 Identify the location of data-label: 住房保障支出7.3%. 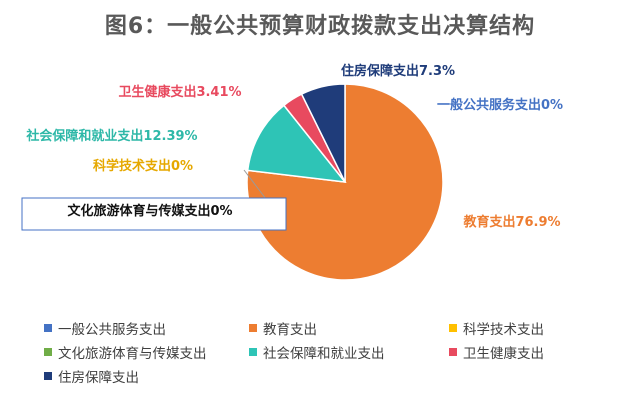
(398, 71).